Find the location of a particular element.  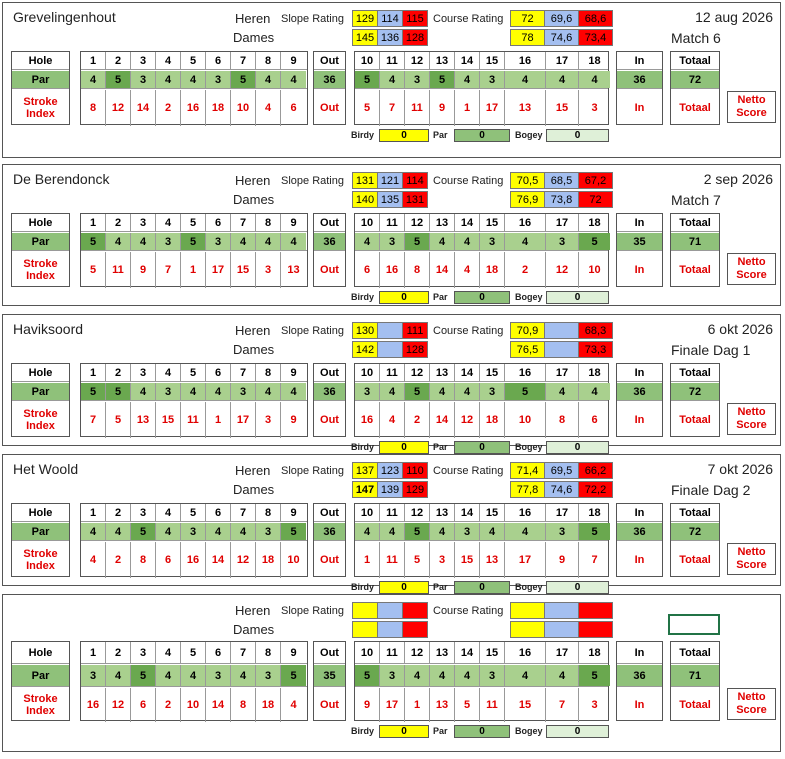

hole-number: 6 is located at coordinates (218, 222).